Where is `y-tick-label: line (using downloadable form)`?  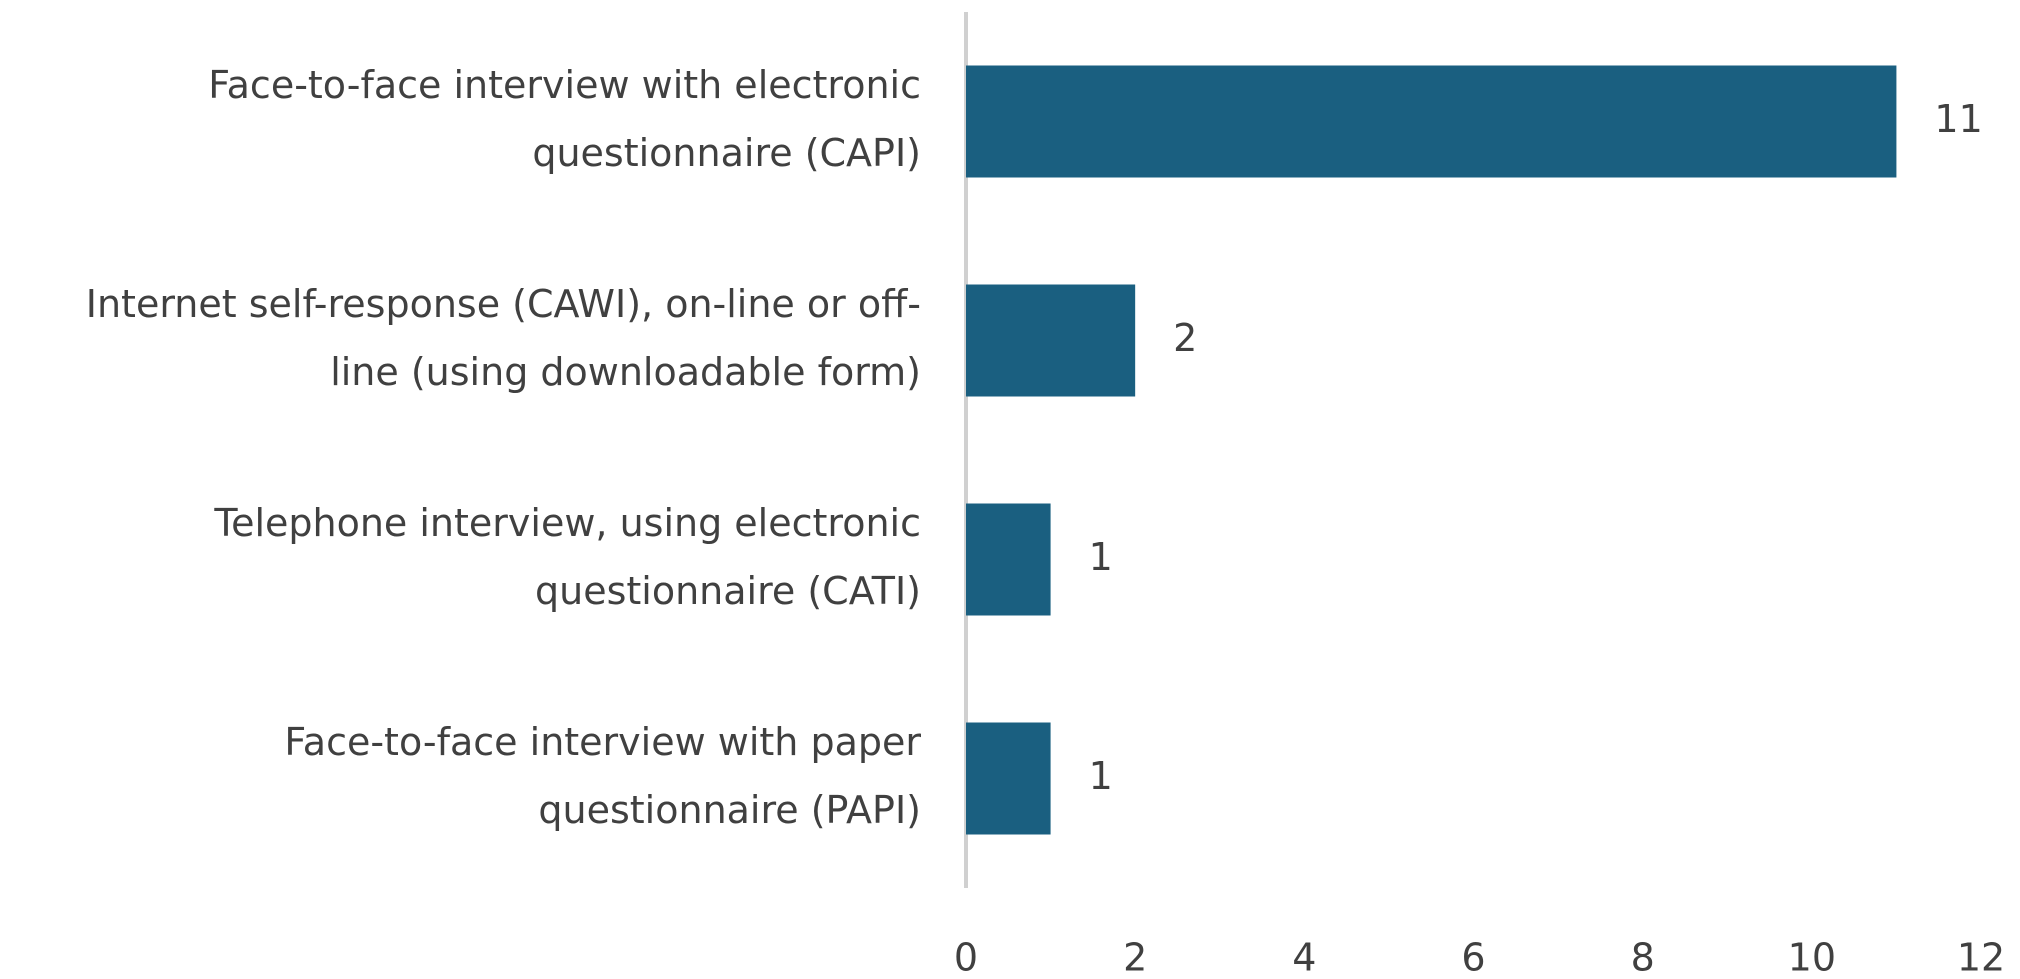
y-tick-label: line (using downloadable form) is located at coordinates (625, 372).